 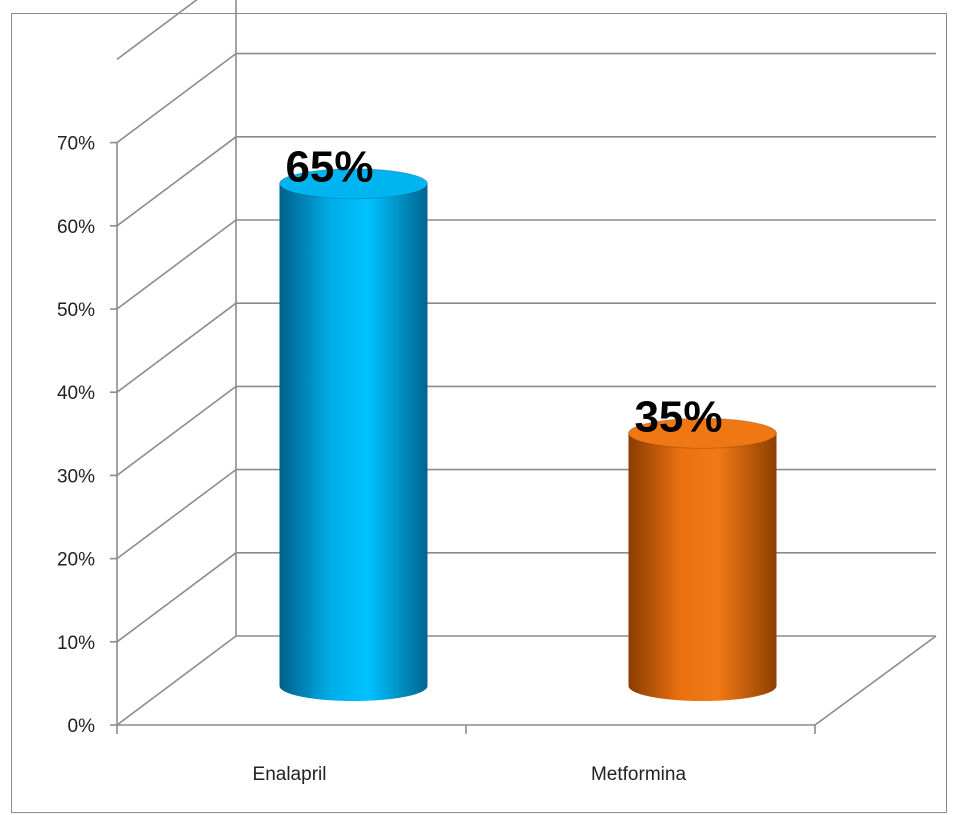 I want to click on bar-metformina, so click(x=702, y=559).